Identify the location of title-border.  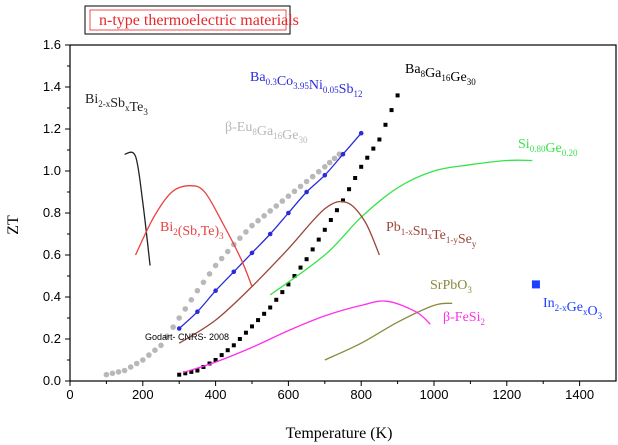
(187, 20).